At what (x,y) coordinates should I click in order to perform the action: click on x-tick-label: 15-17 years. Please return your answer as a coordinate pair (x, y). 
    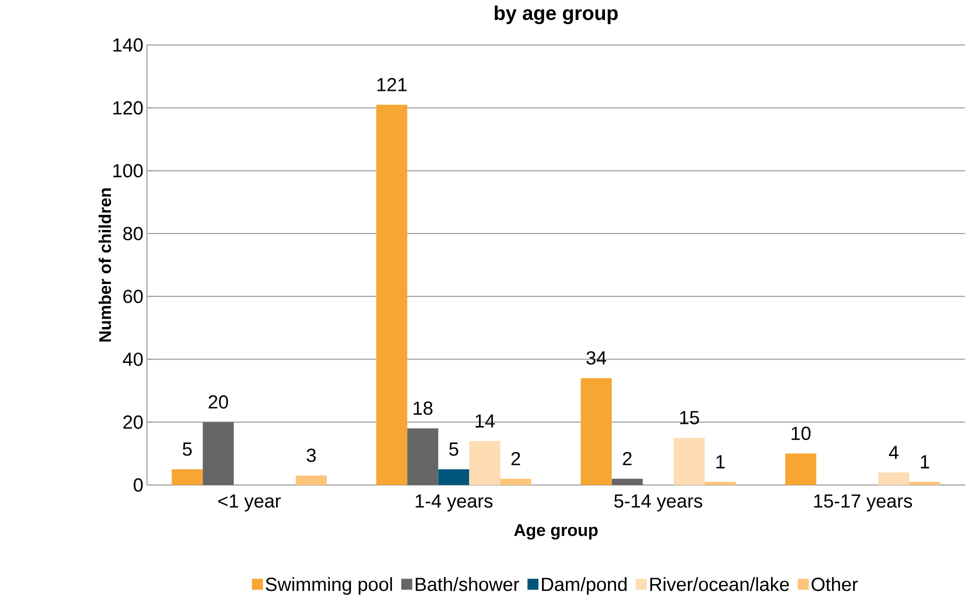
    Looking at the image, I should click on (863, 503).